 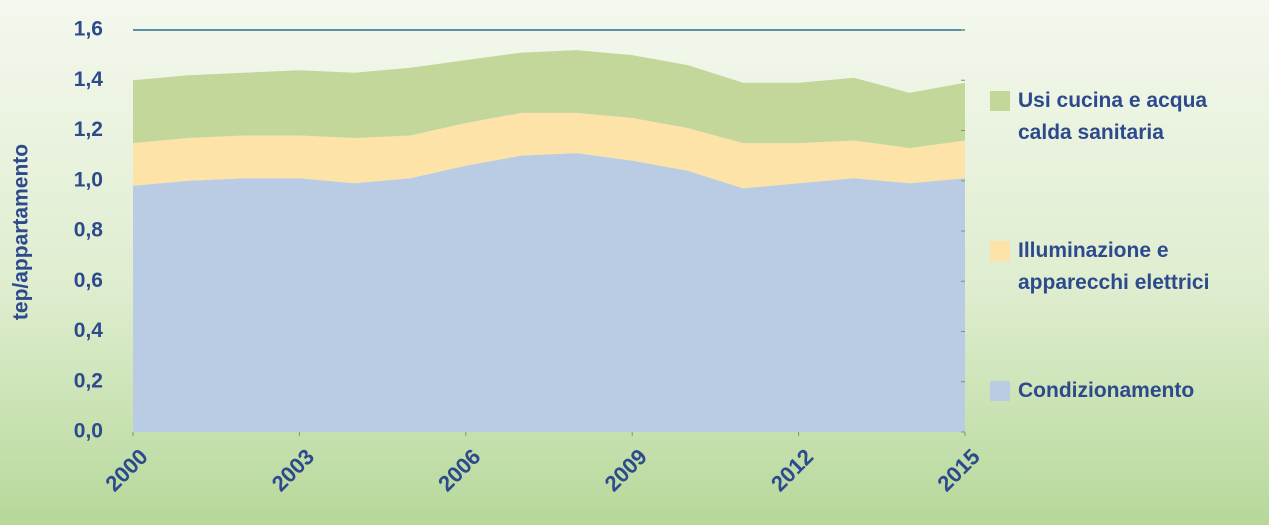 I want to click on legend-item: Usi cucina e acqua calda sanitaria, so click(x=1125, y=117).